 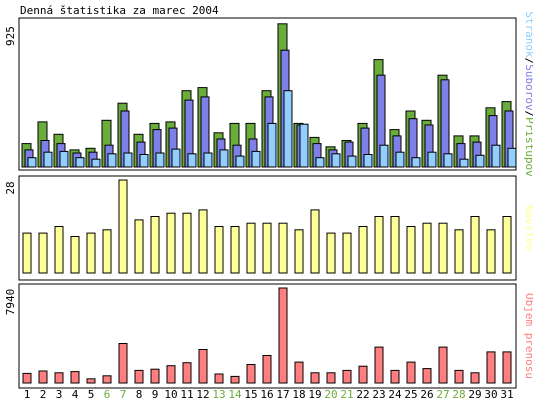 I want to click on day-label-19: 19, so click(x=314, y=394).